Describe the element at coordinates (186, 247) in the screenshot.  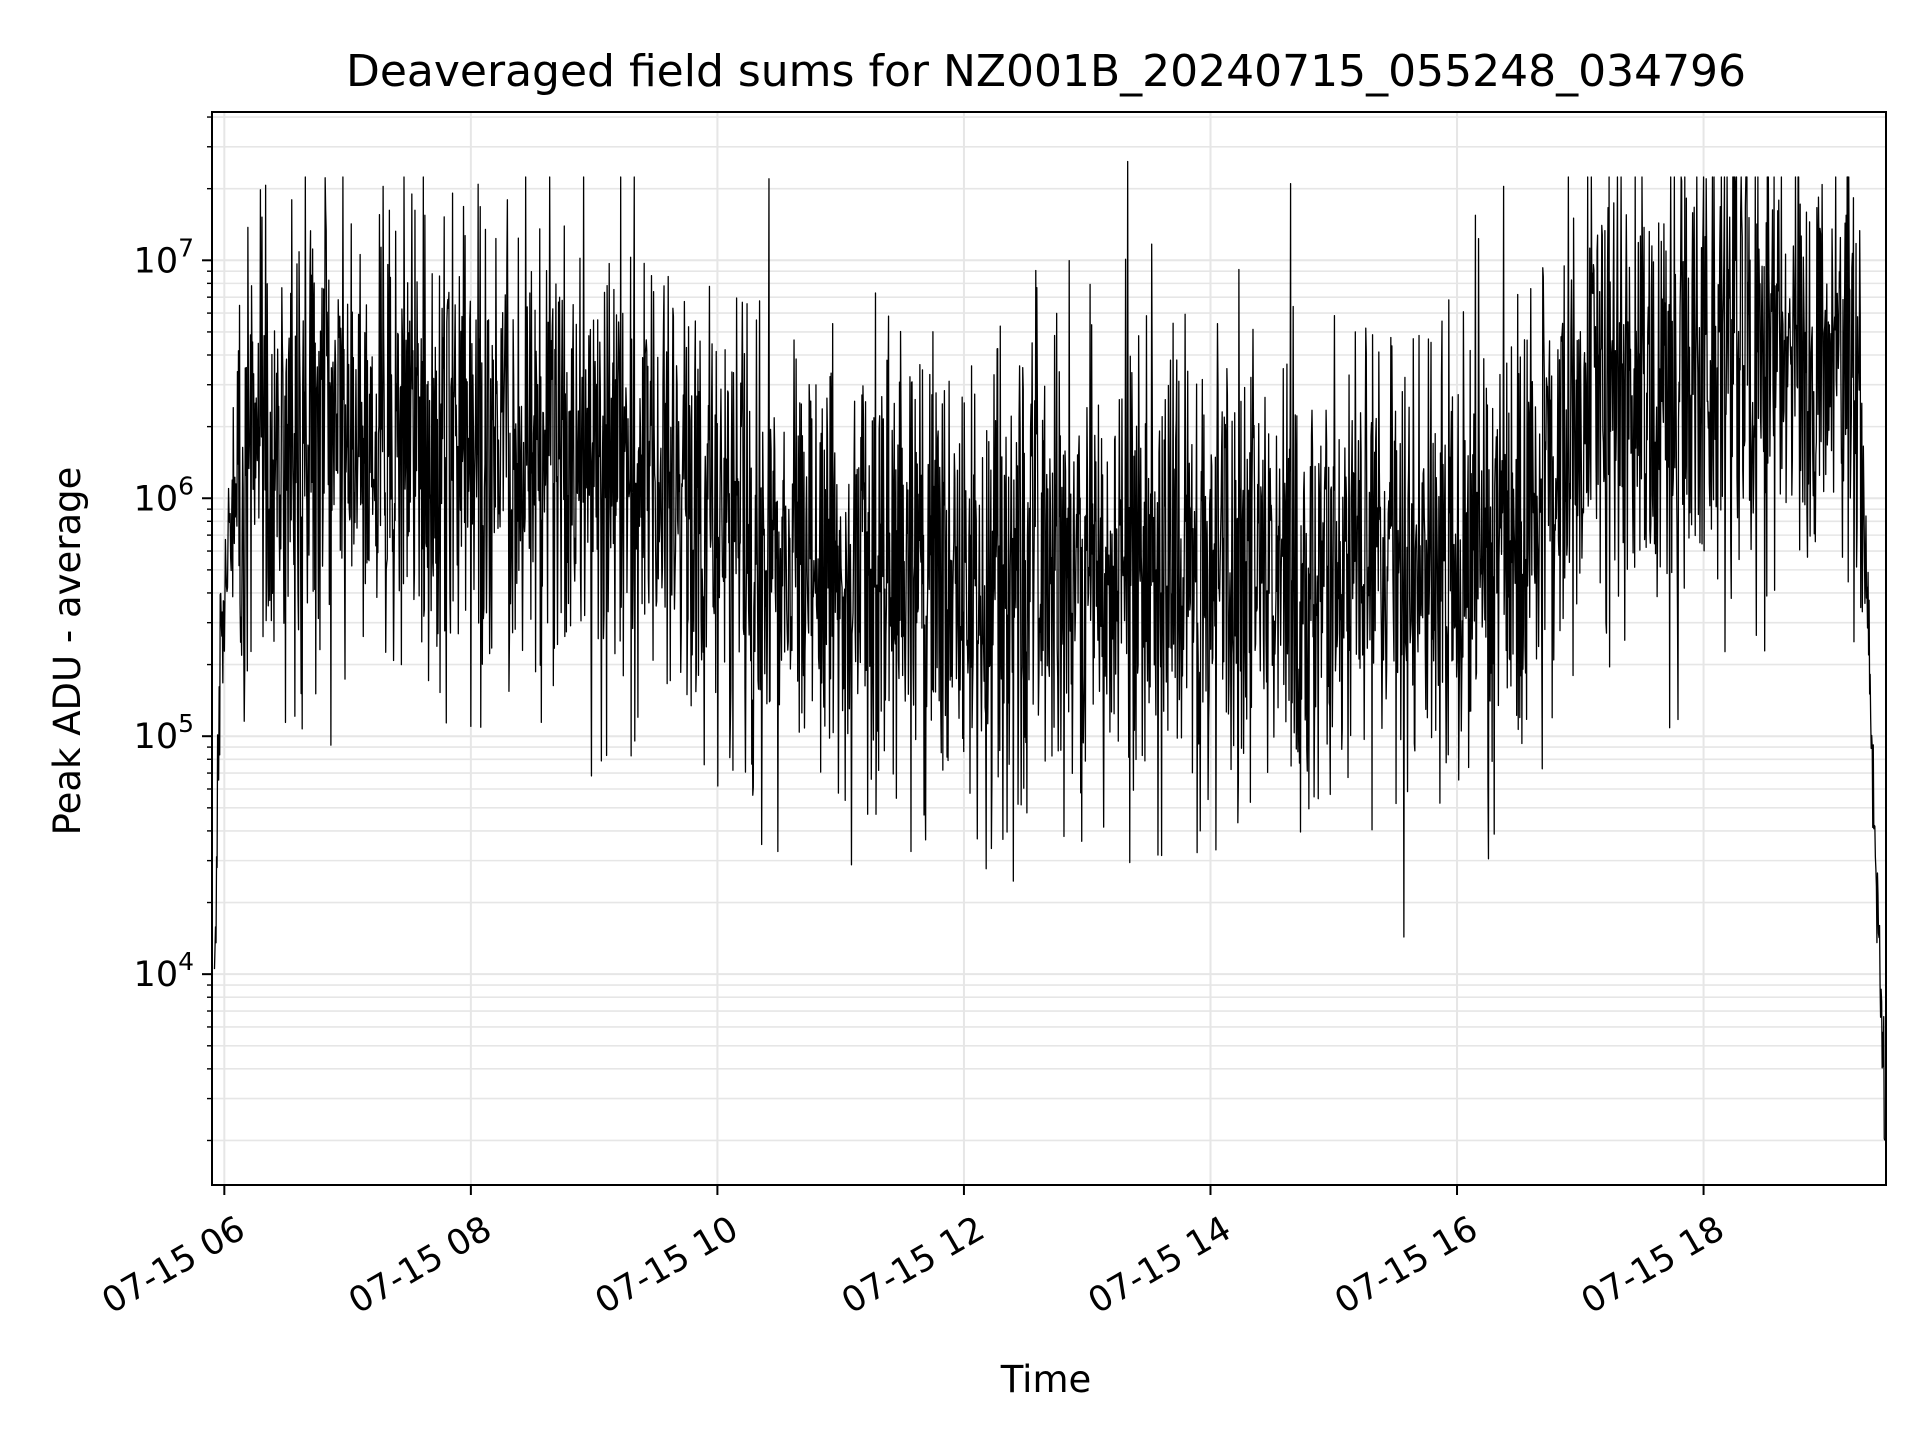
I see `y-tick-exponent: 7` at that location.